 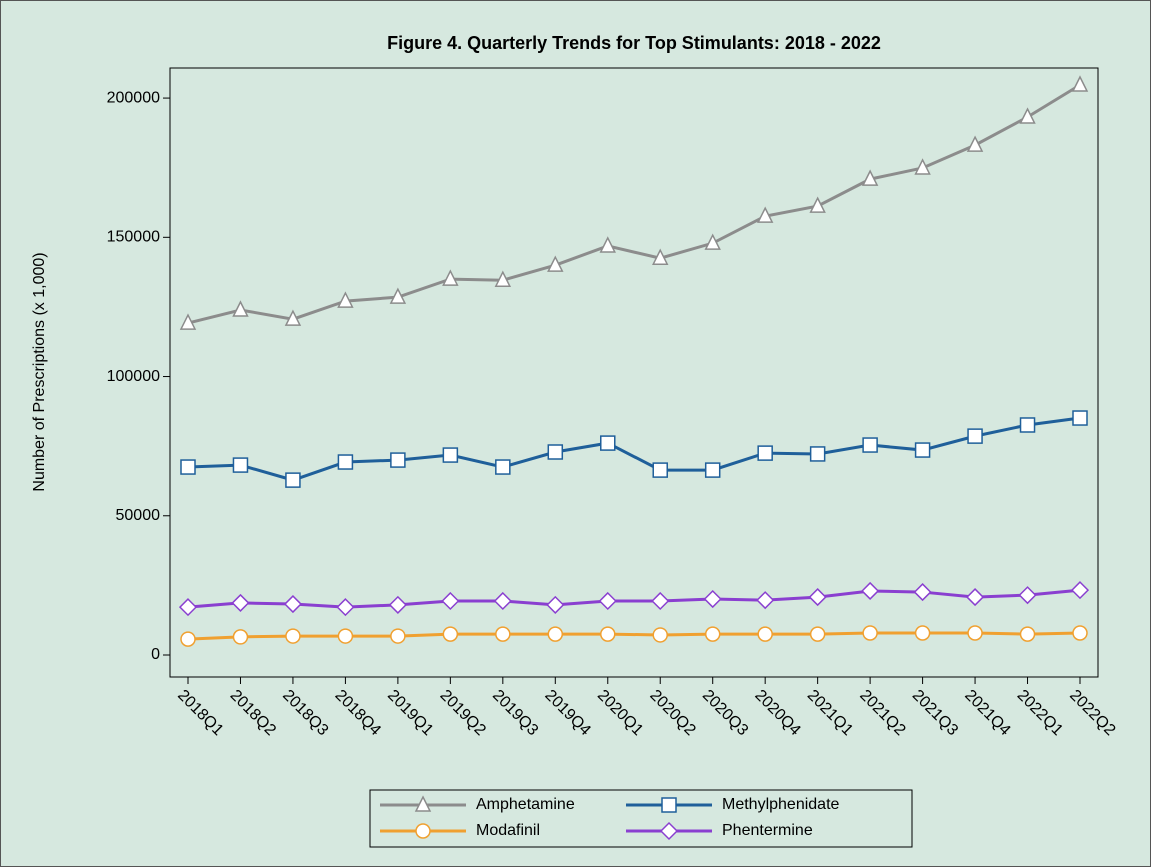 I want to click on legend-label: Modafinil, so click(x=508, y=830).